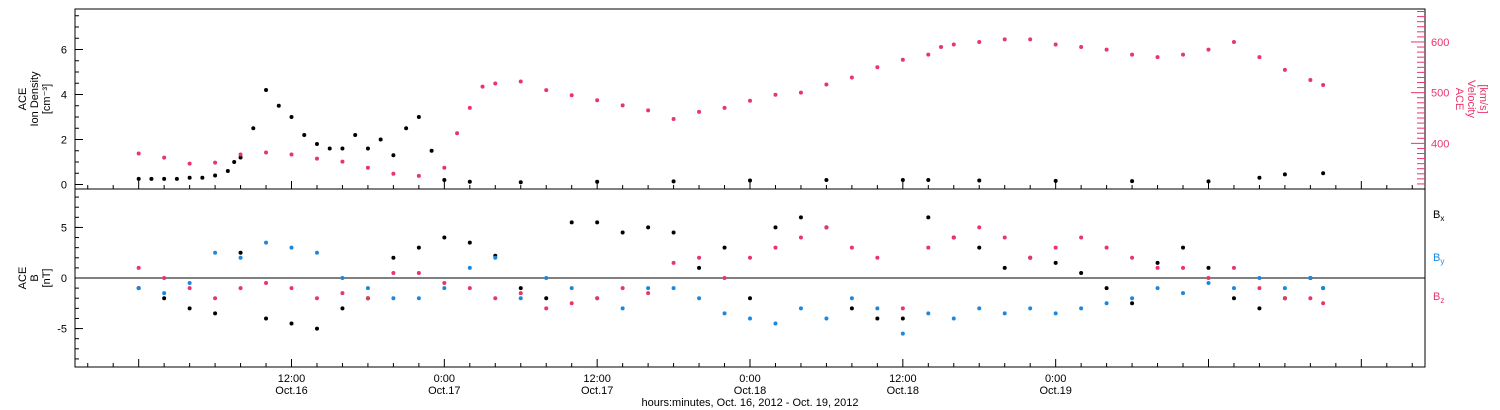  Describe the element at coordinates (62, 330) in the screenshot. I see `bottom-y-tick-label-0: -5` at that location.